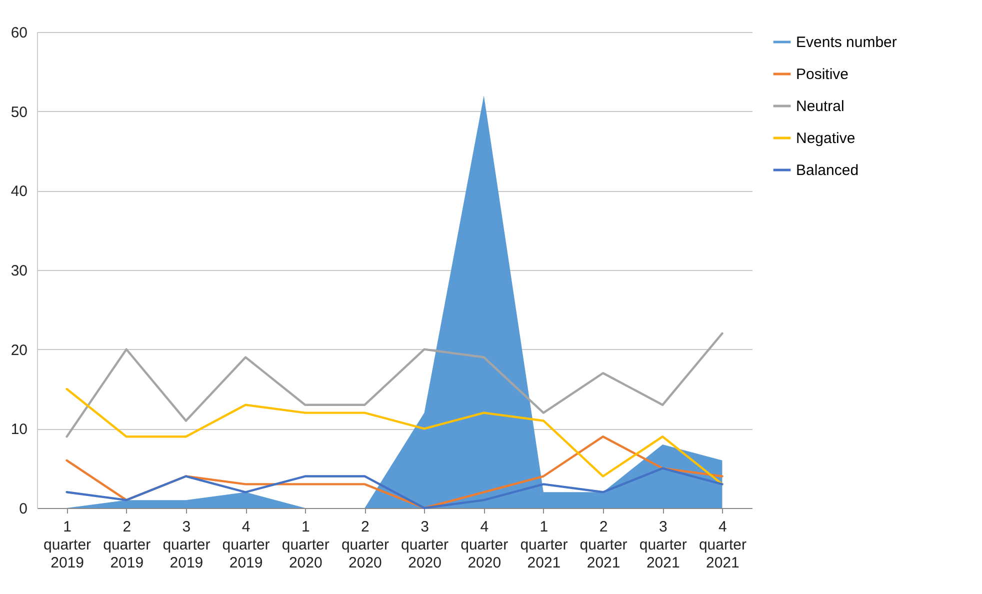 The width and height of the screenshot is (982, 594). I want to click on x-tick-label: 3 quarter 2019, so click(186, 545).